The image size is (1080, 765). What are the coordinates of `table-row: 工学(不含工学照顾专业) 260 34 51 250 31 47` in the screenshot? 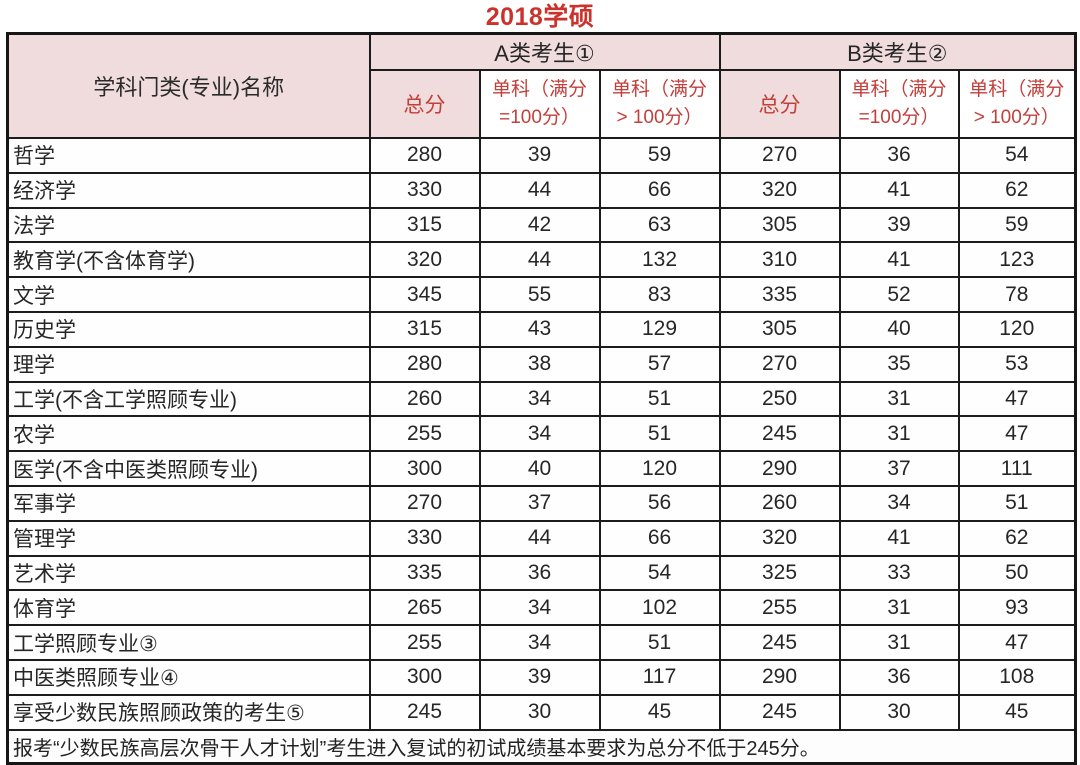 It's located at (541, 399).